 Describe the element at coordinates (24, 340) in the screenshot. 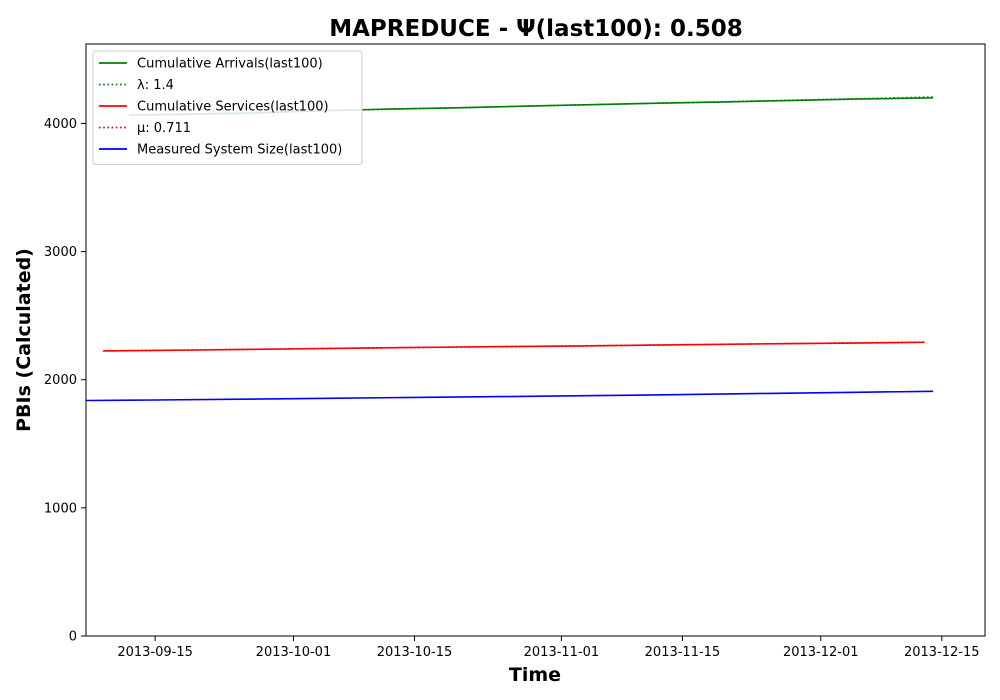

I see `y-axis-title: PBIs (Calculated)` at that location.